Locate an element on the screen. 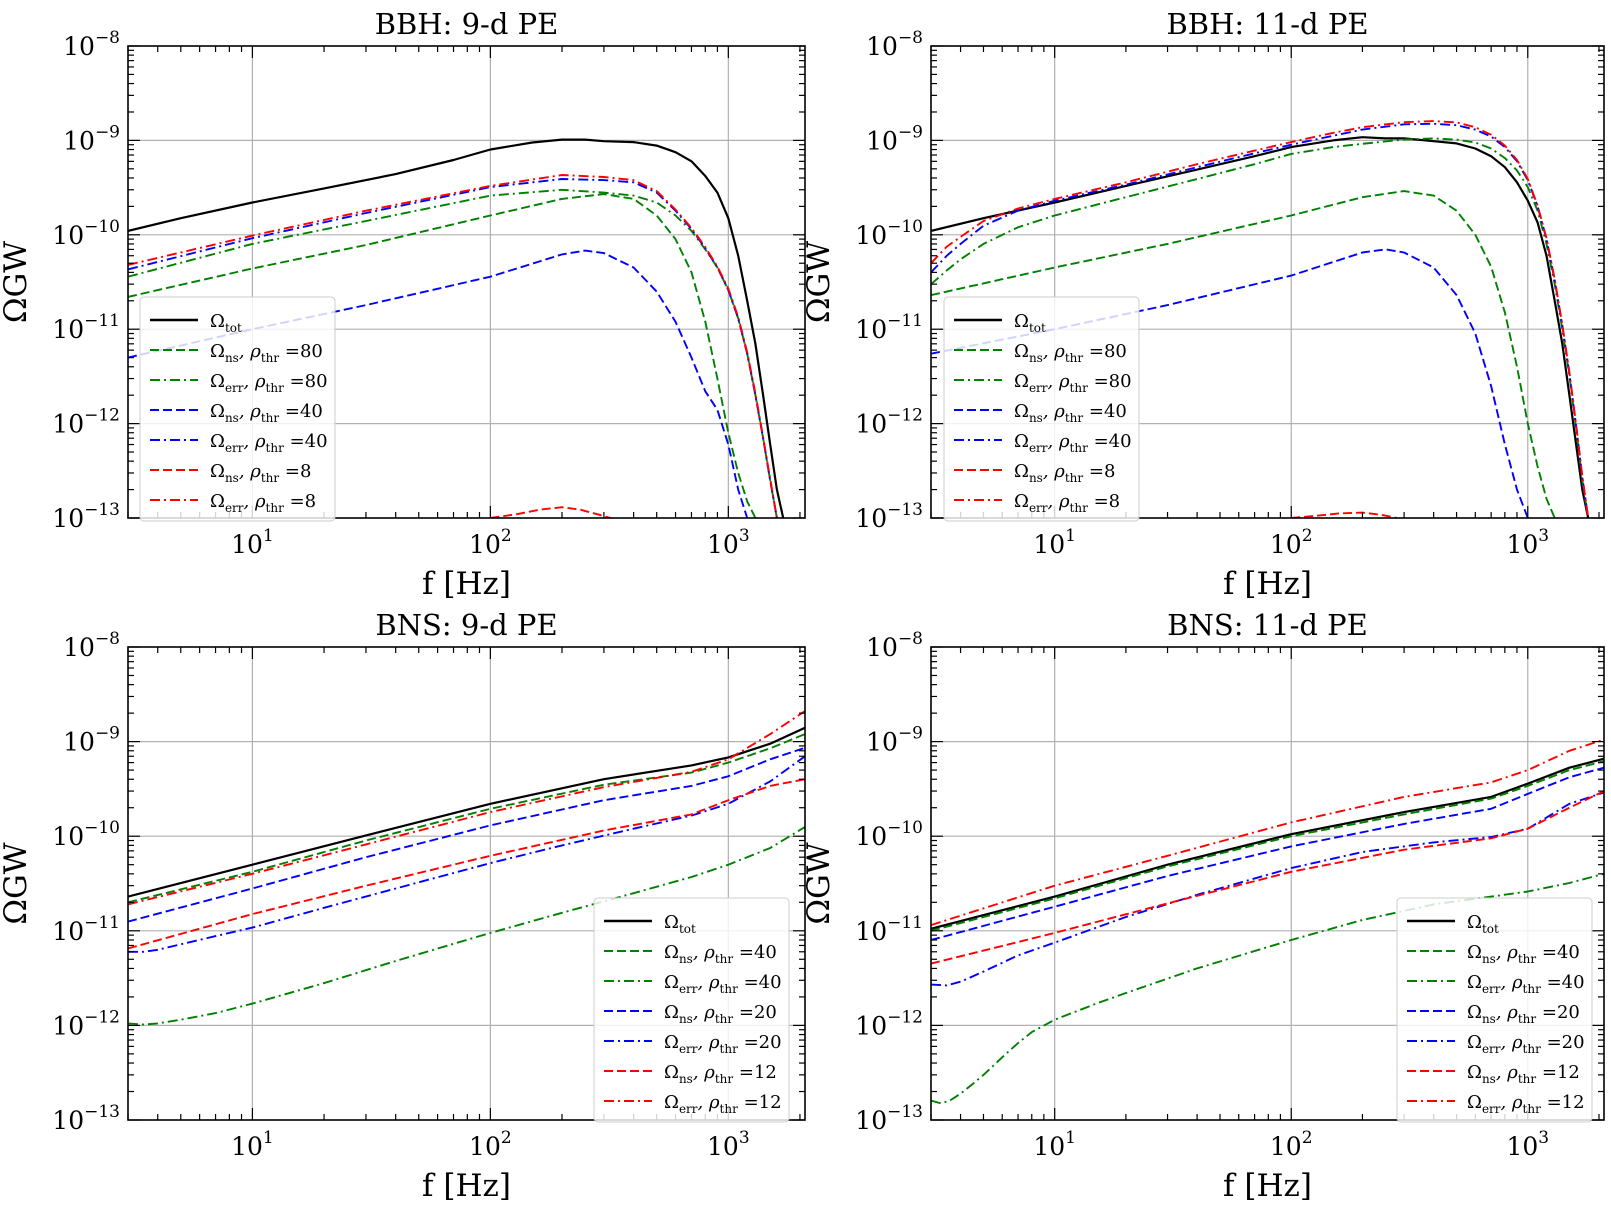 The width and height of the screenshot is (1611, 1205). chart-title: BNS: 9-d PE is located at coordinates (466, 625).